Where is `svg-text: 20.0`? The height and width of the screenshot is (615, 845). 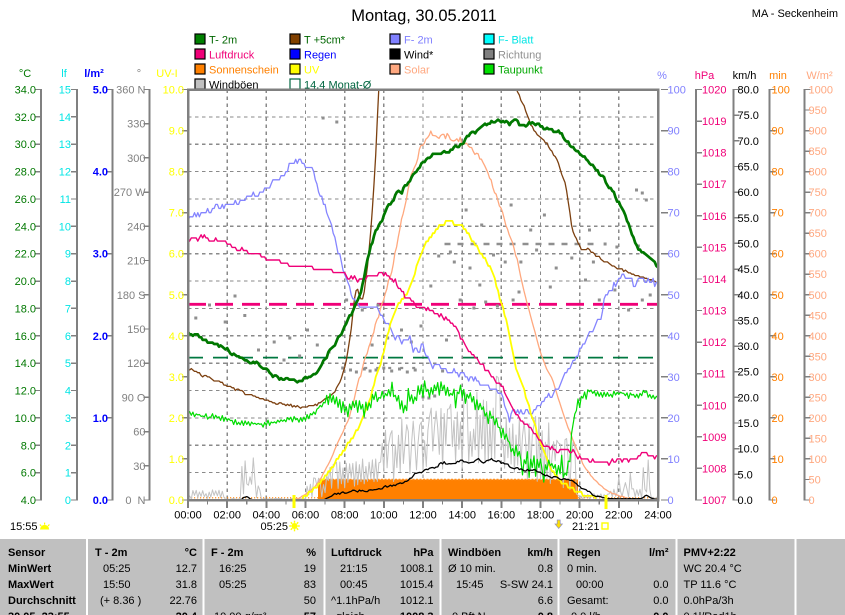 svg-text: 20.0 is located at coordinates (748, 398).